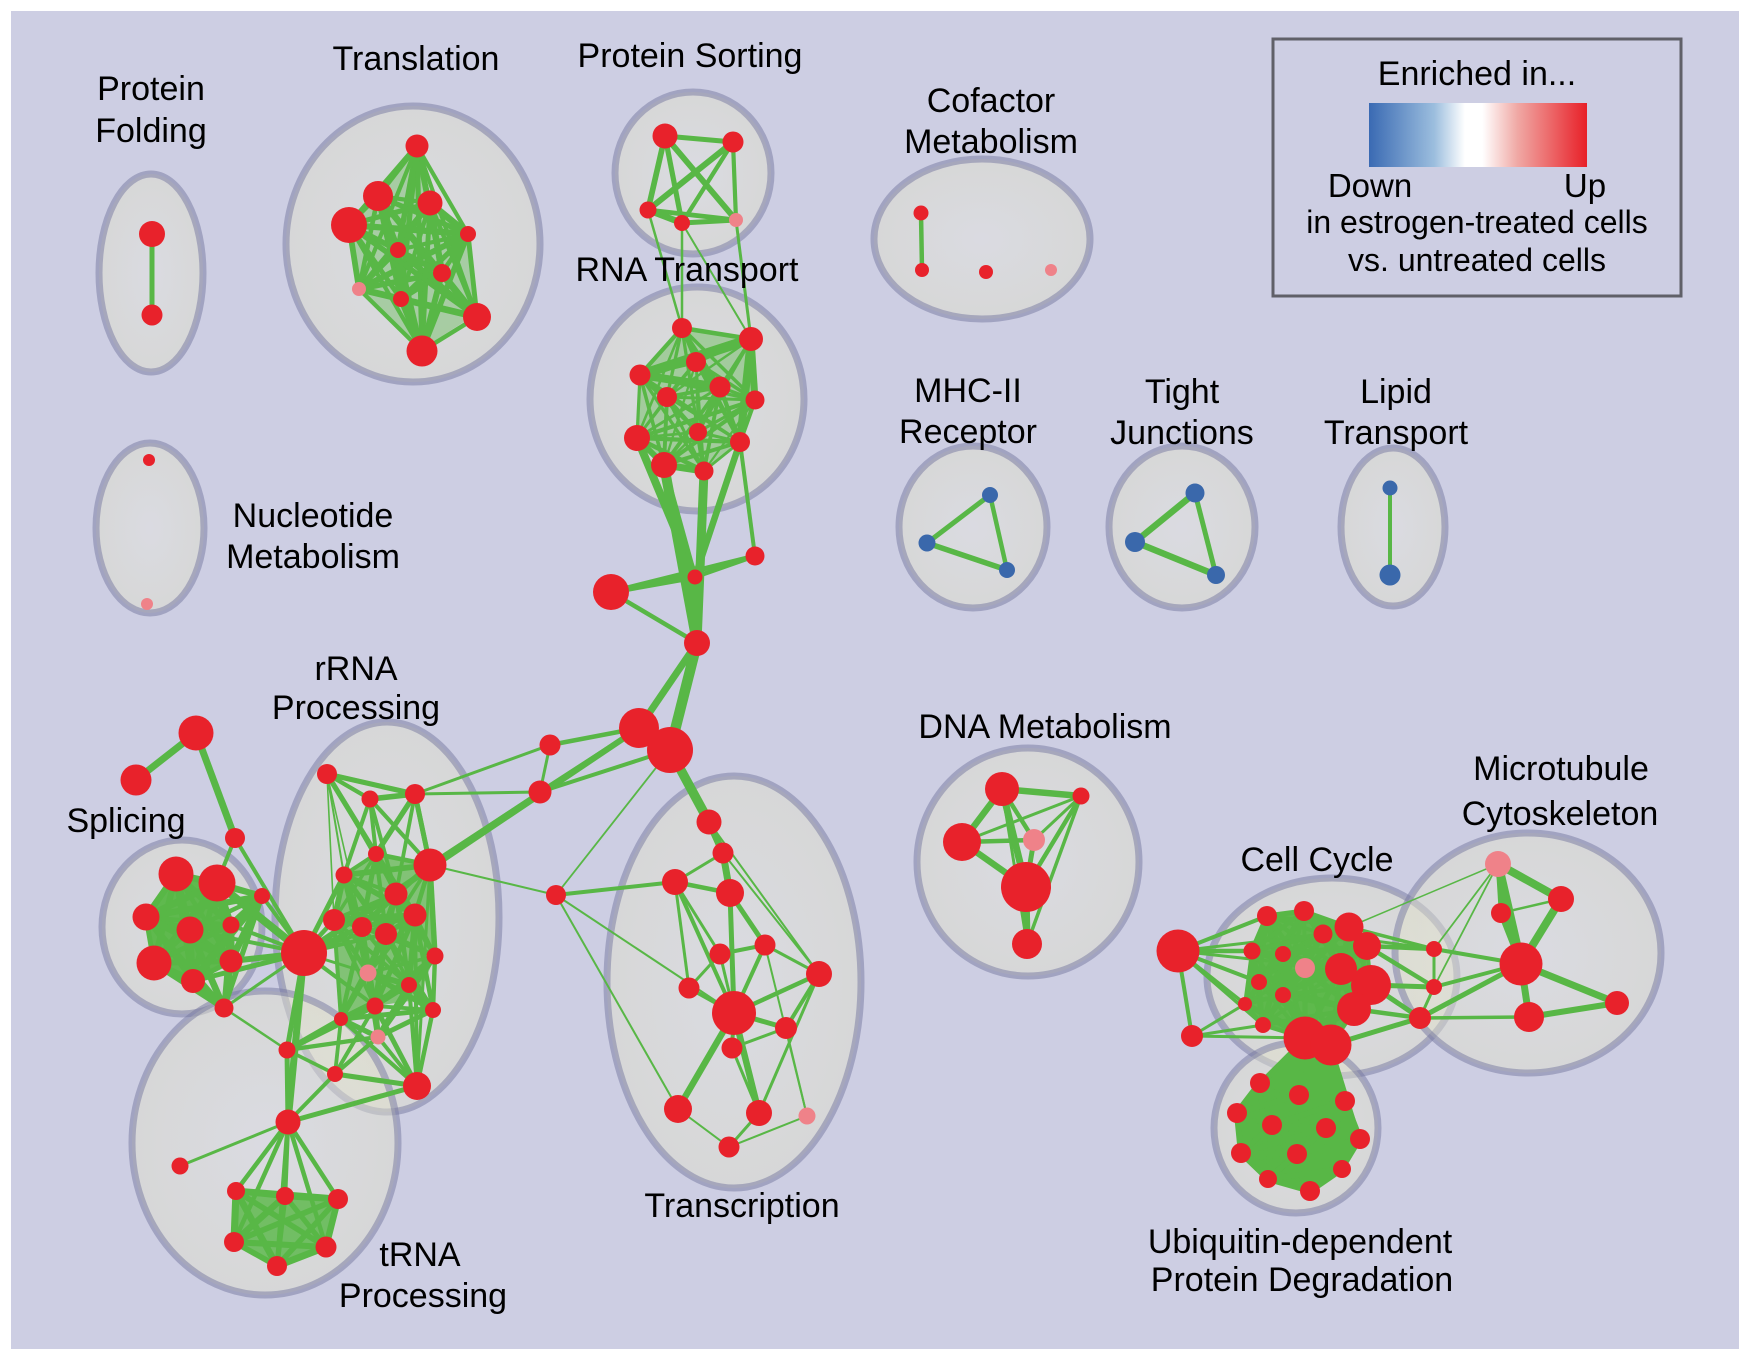 Image resolution: width=1750 pixels, height=1360 pixels. I want to click on svg-text: rRNA, so click(355, 669).